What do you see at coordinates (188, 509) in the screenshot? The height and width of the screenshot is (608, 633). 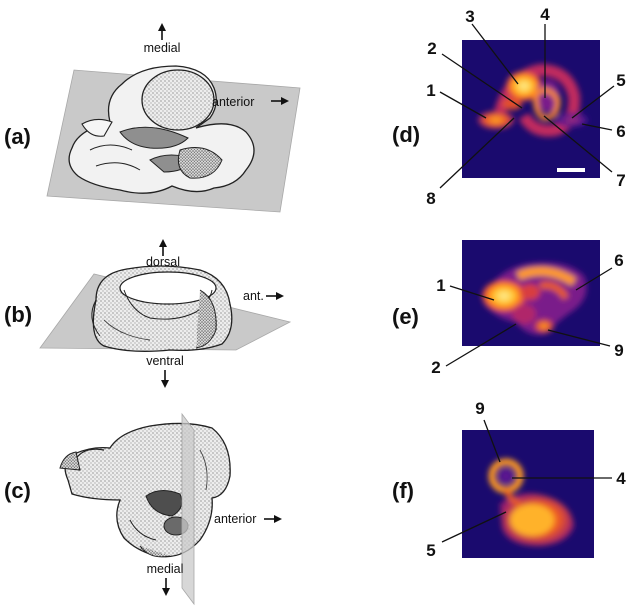 I see `section-plane-c` at bounding box center [188, 509].